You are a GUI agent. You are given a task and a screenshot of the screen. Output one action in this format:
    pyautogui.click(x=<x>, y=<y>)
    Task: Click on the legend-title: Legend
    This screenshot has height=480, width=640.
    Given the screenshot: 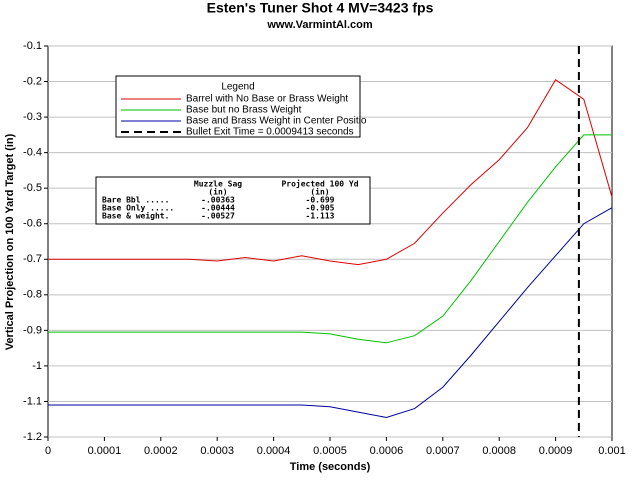 What is the action you would take?
    pyautogui.click(x=237, y=87)
    